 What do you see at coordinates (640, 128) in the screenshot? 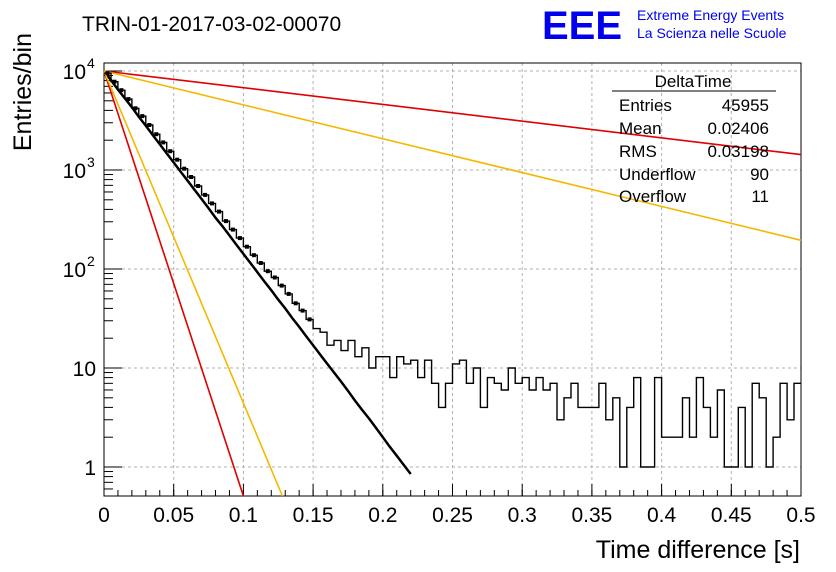
I see `stats-label-mean: Mean` at bounding box center [640, 128].